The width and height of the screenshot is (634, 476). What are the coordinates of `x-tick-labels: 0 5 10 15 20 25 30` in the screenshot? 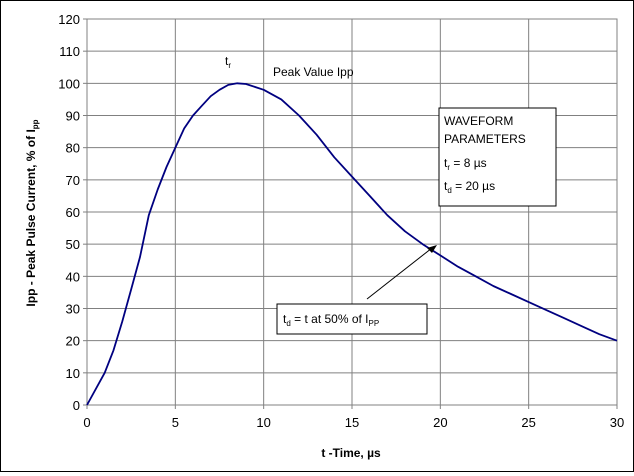 It's located at (353, 417).